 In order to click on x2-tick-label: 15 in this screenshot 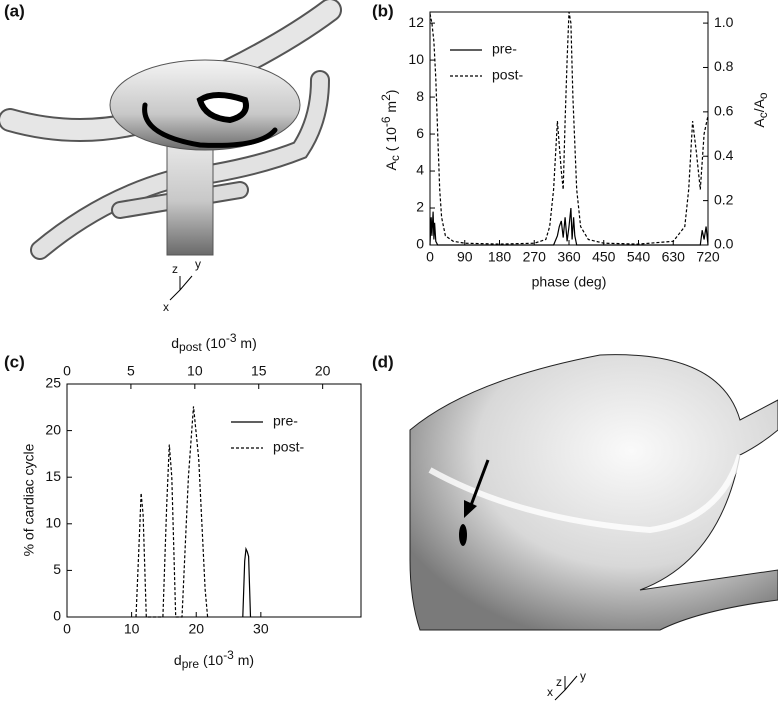, I will do `click(259, 371)`.